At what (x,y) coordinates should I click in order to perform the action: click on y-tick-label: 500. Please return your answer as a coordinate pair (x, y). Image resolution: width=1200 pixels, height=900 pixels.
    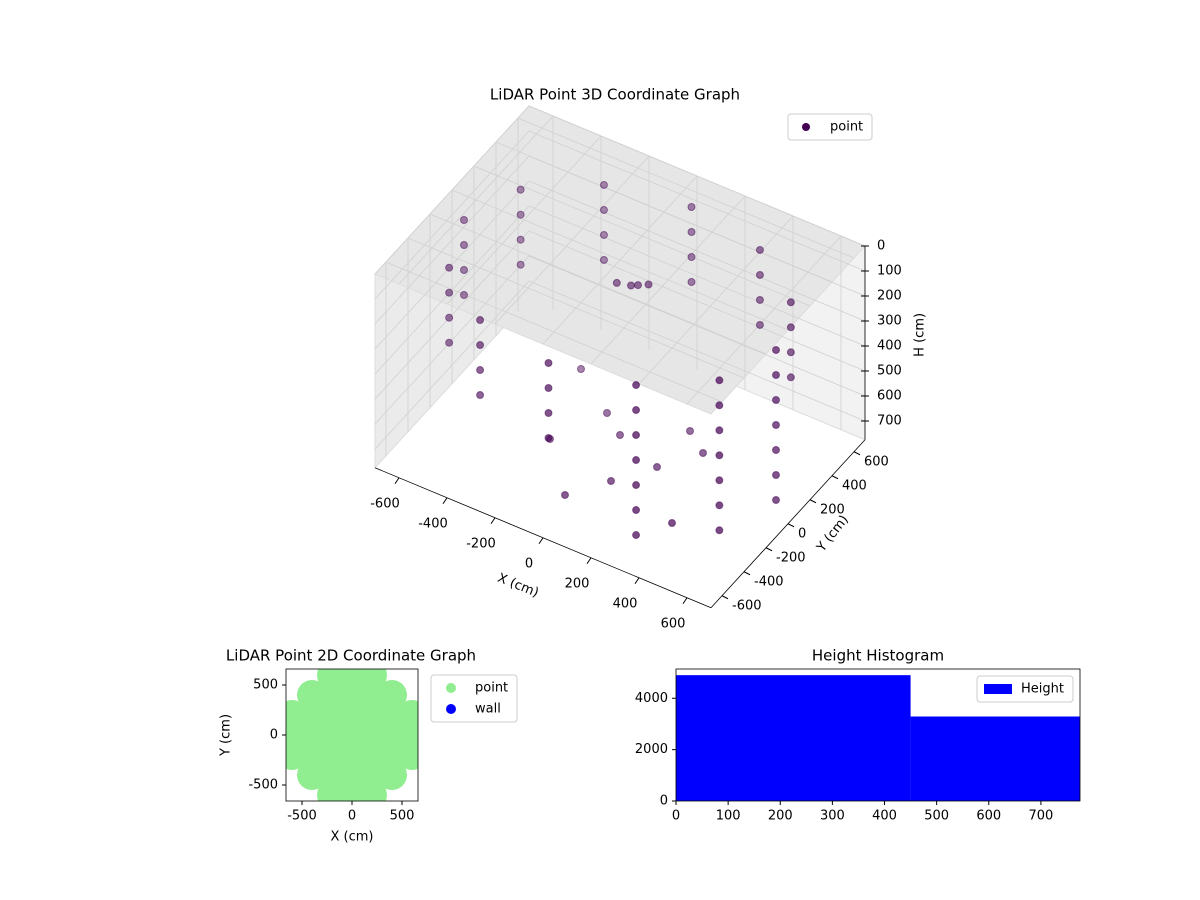
    Looking at the image, I should click on (265, 685).